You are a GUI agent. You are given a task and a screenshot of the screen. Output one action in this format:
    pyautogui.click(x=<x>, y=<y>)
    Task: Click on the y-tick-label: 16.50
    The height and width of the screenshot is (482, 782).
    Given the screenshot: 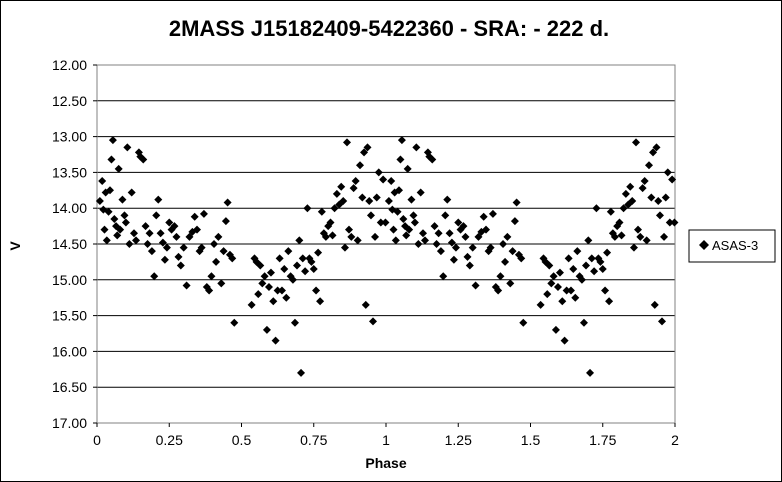 What is the action you would take?
    pyautogui.click(x=69, y=387)
    